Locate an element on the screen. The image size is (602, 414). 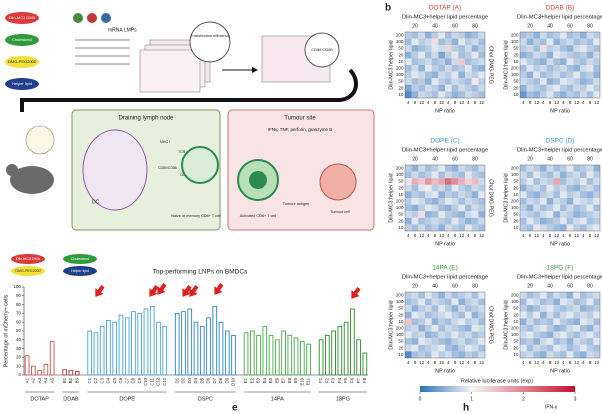
colorbar-tick-label: 3 is located at coordinates (575, 399).